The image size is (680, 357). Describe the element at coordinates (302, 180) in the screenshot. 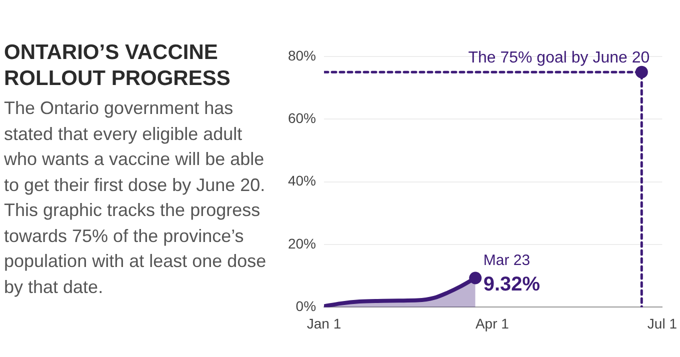

I see `y-tick-label: 40%` at that location.